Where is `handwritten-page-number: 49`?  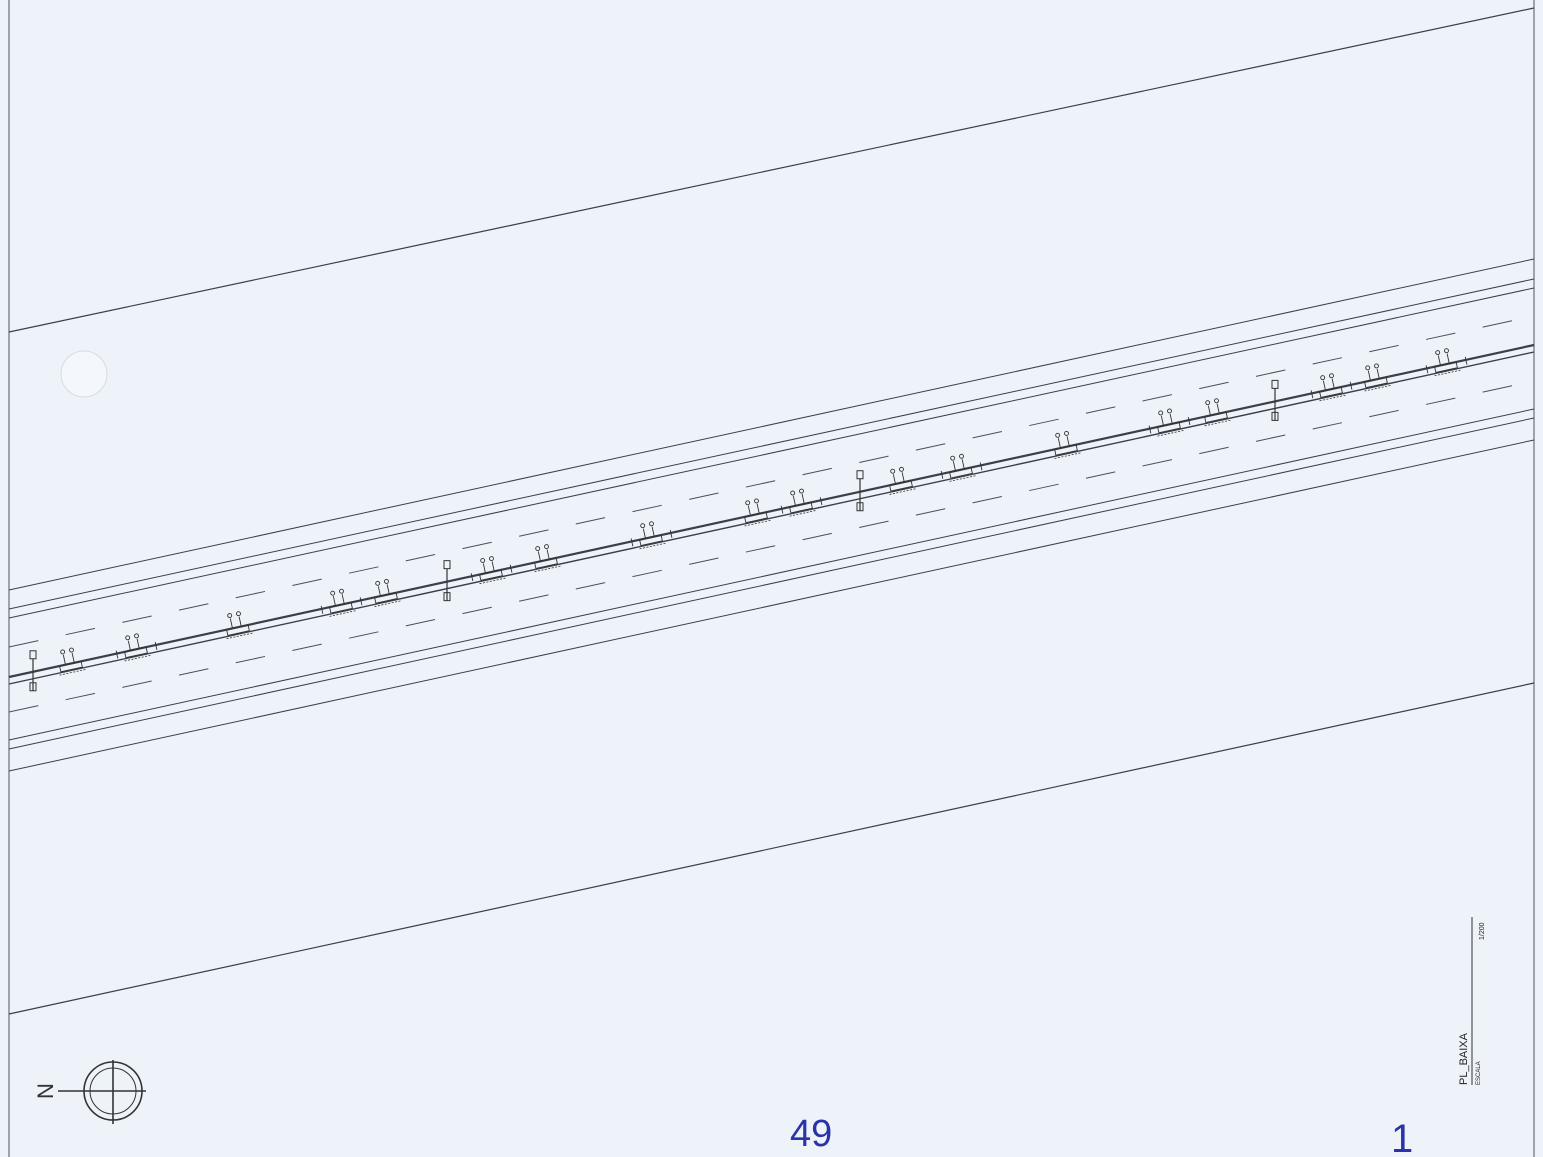
handwritten-page-number: 49 is located at coordinates (811, 1134).